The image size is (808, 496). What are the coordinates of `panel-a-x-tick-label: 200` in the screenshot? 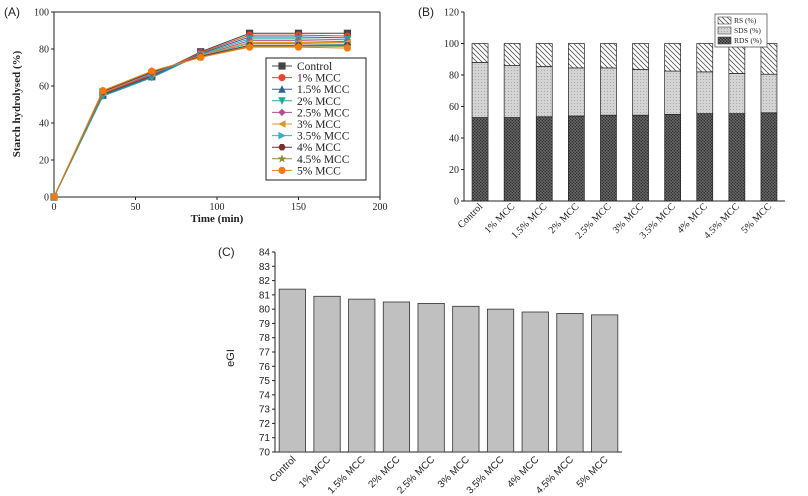 It's located at (380, 207).